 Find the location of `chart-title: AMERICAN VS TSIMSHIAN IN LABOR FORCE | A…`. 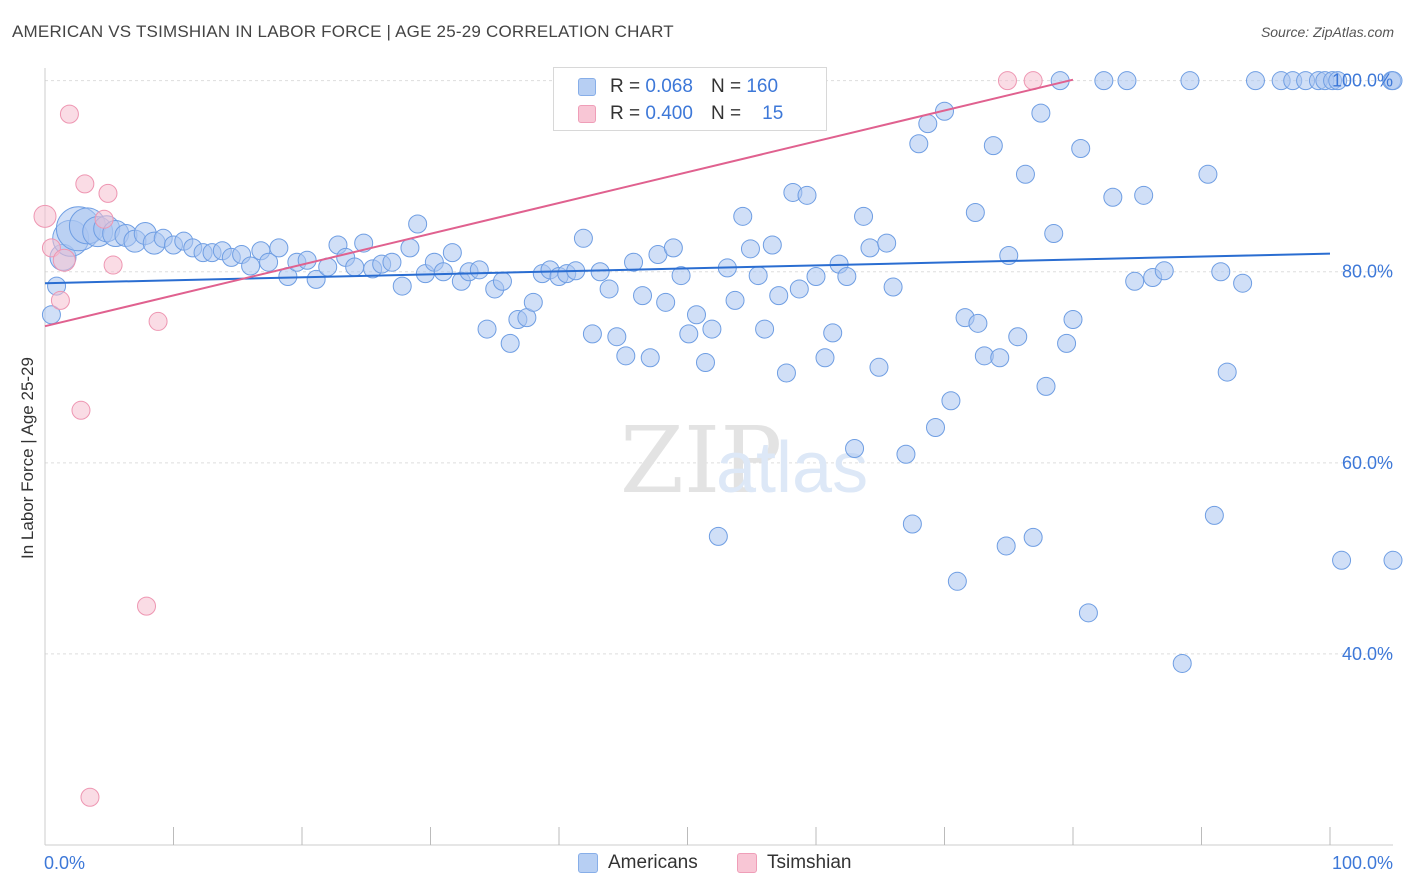

chart-title: AMERICAN VS TSIMSHIAN IN LABOR FORCE | A… is located at coordinates (343, 31).